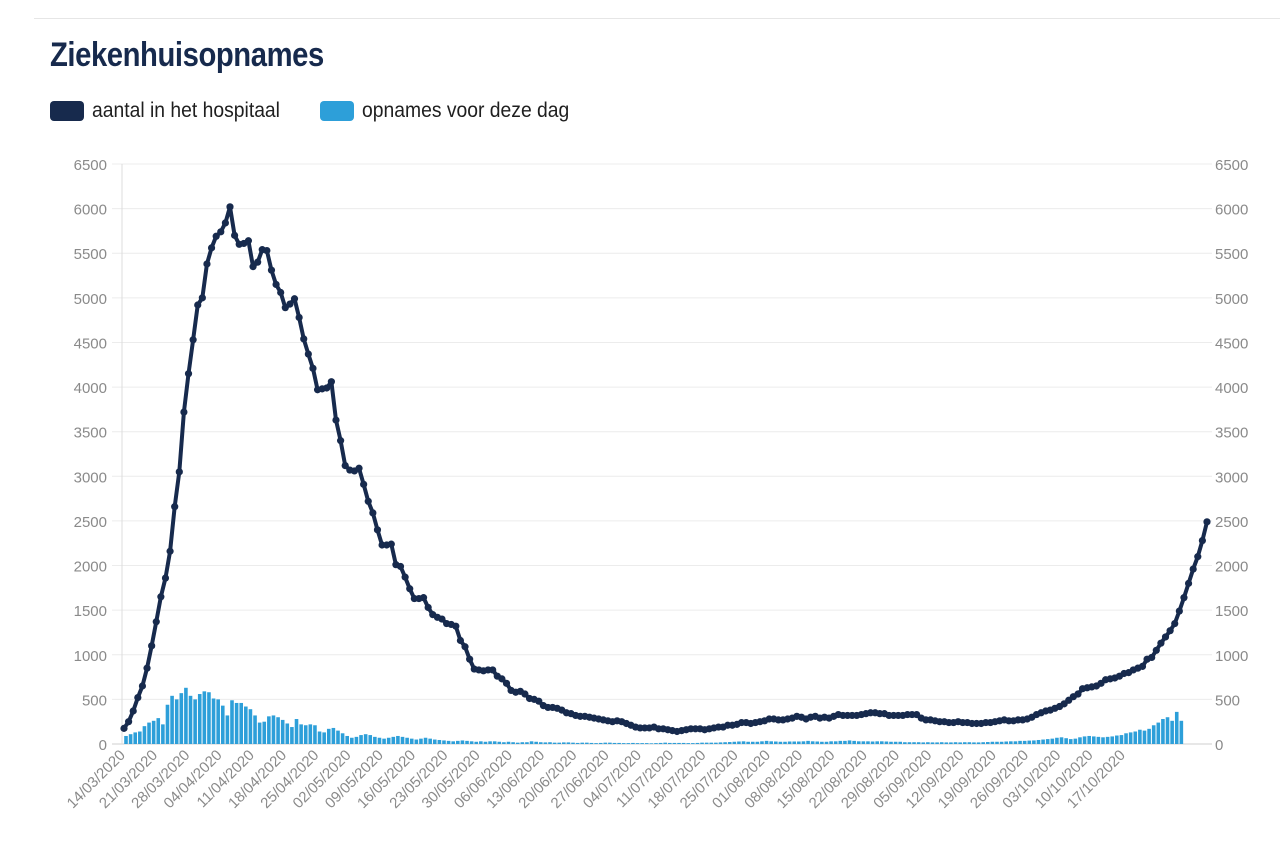 The image size is (1280, 844). What do you see at coordinates (90, 210) in the screenshot?
I see `y-tick-label-left: 6000` at bounding box center [90, 210].